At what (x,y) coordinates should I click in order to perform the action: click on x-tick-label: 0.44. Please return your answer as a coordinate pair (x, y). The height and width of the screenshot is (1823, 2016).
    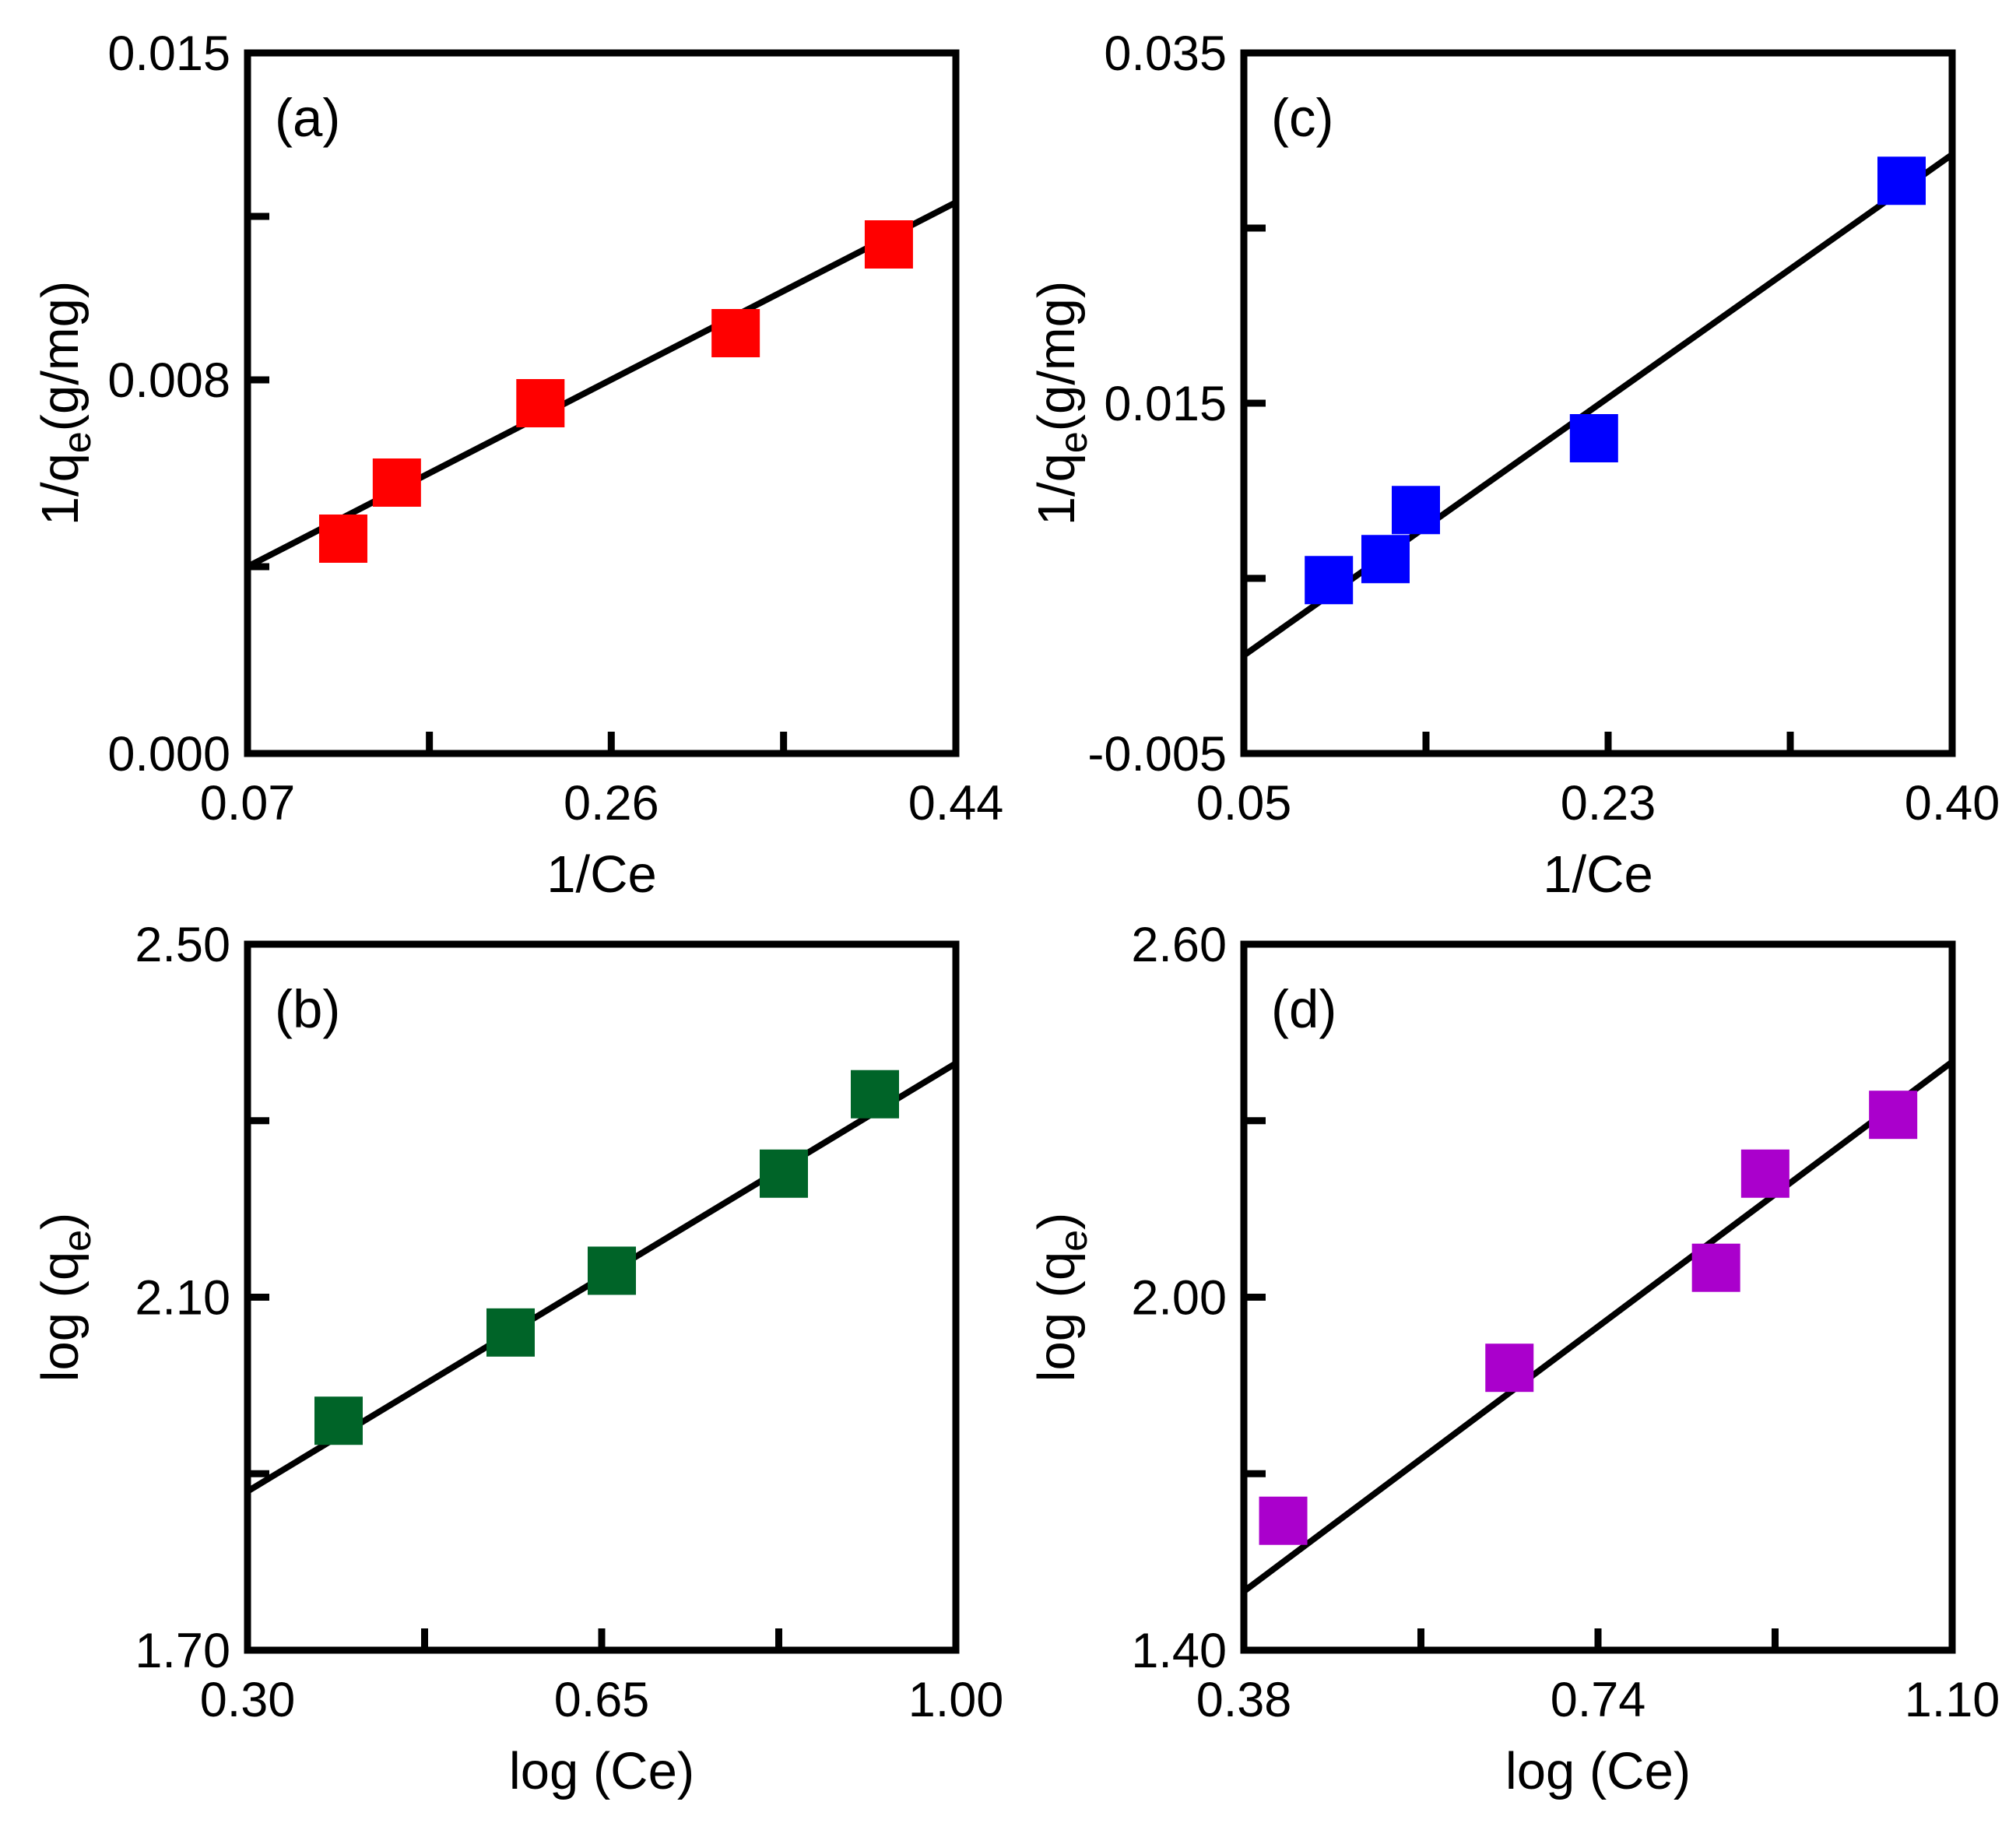
    Looking at the image, I should click on (956, 803).